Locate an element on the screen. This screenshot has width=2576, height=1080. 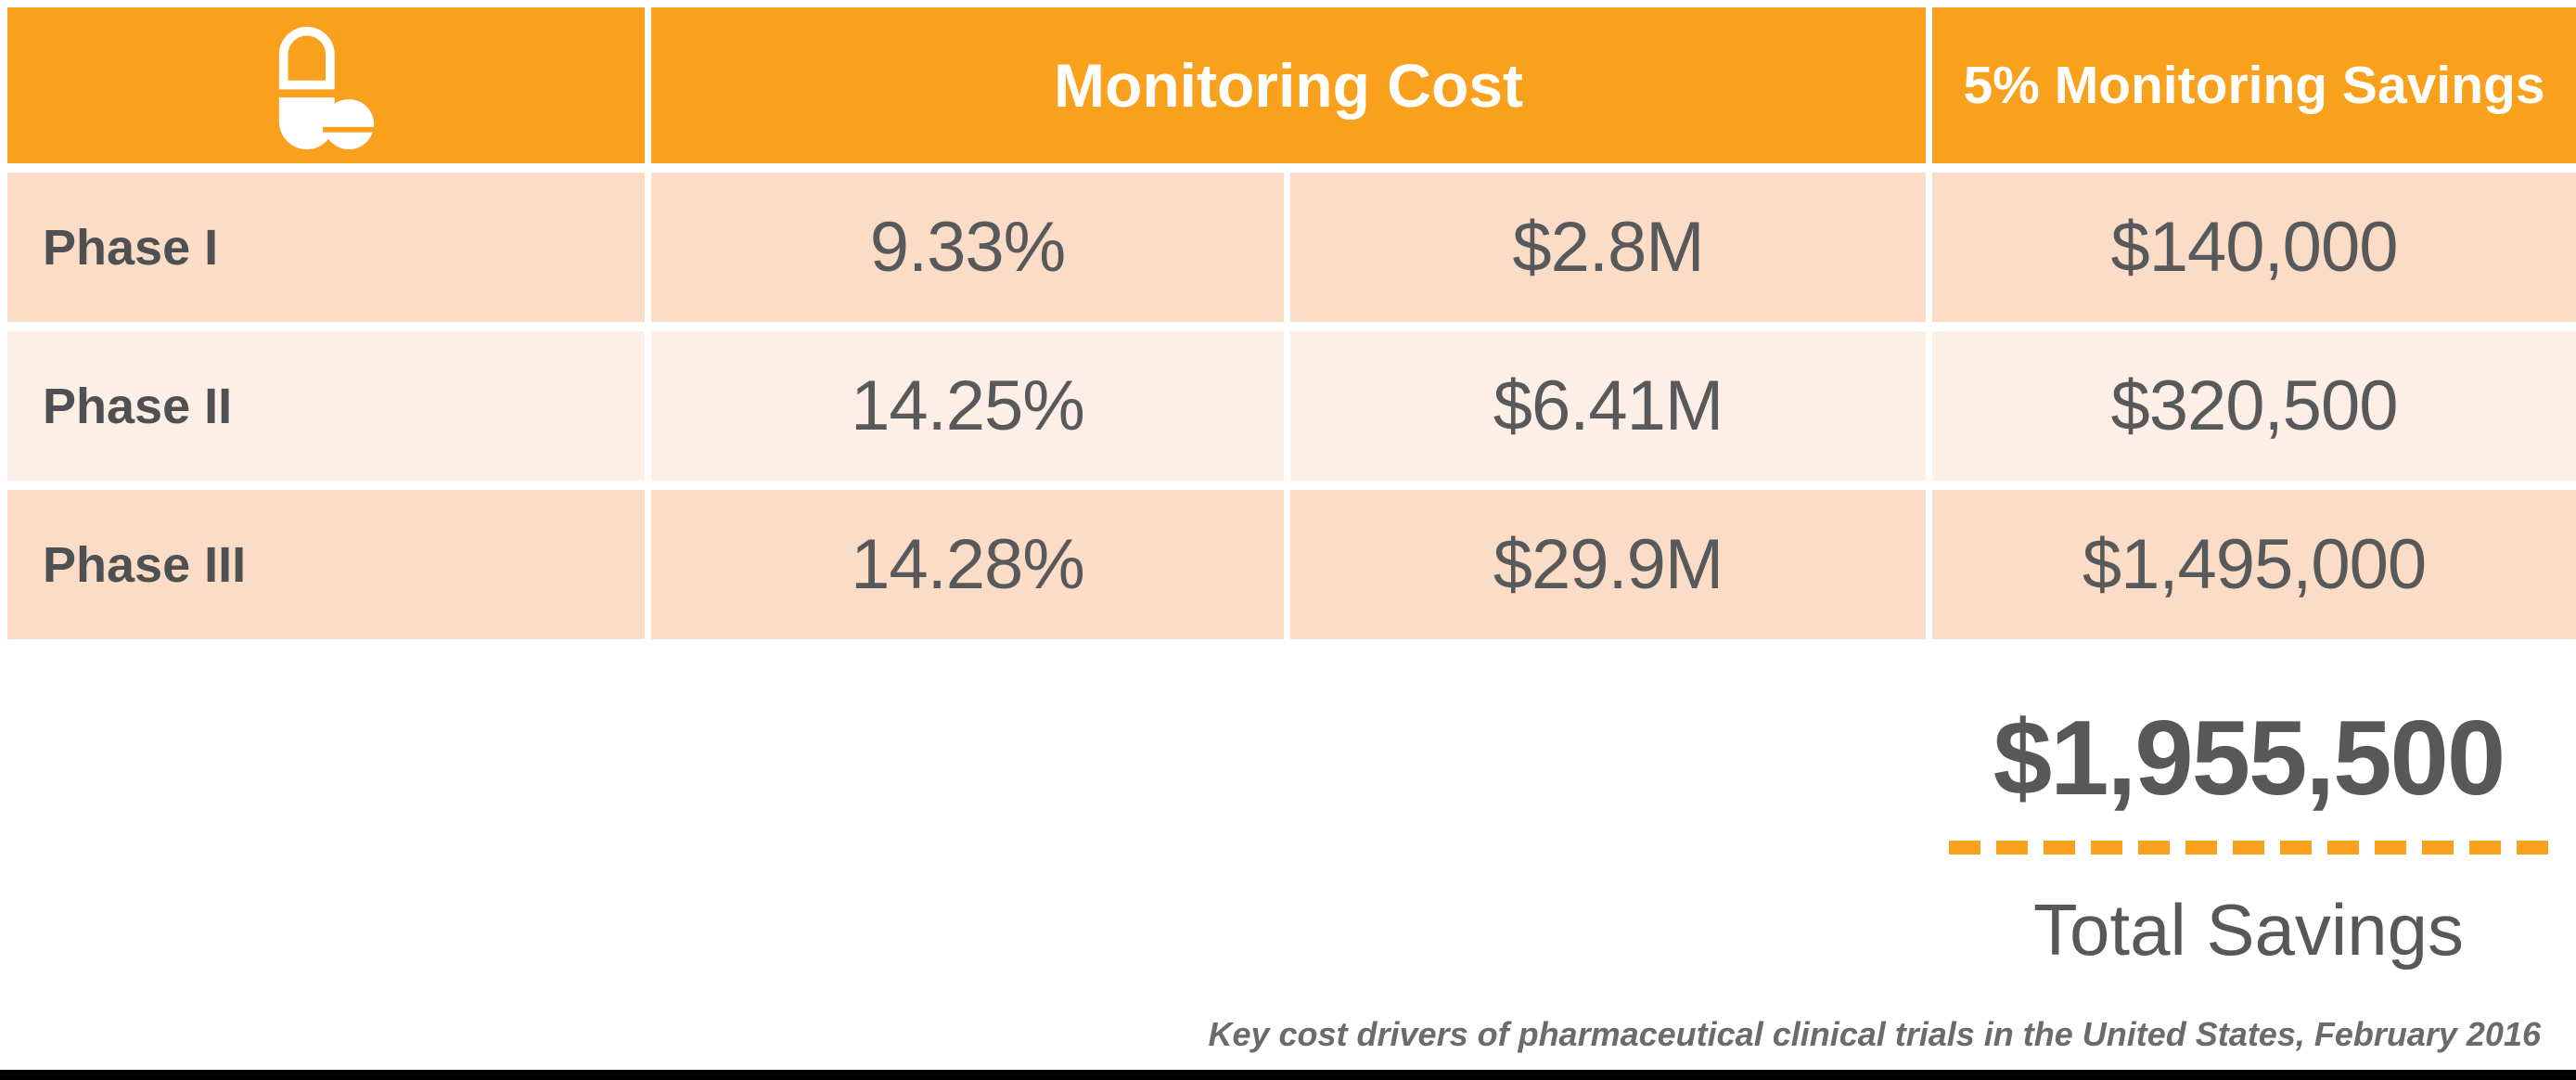
total-savings-label: Total Savings is located at coordinates (2248, 929).